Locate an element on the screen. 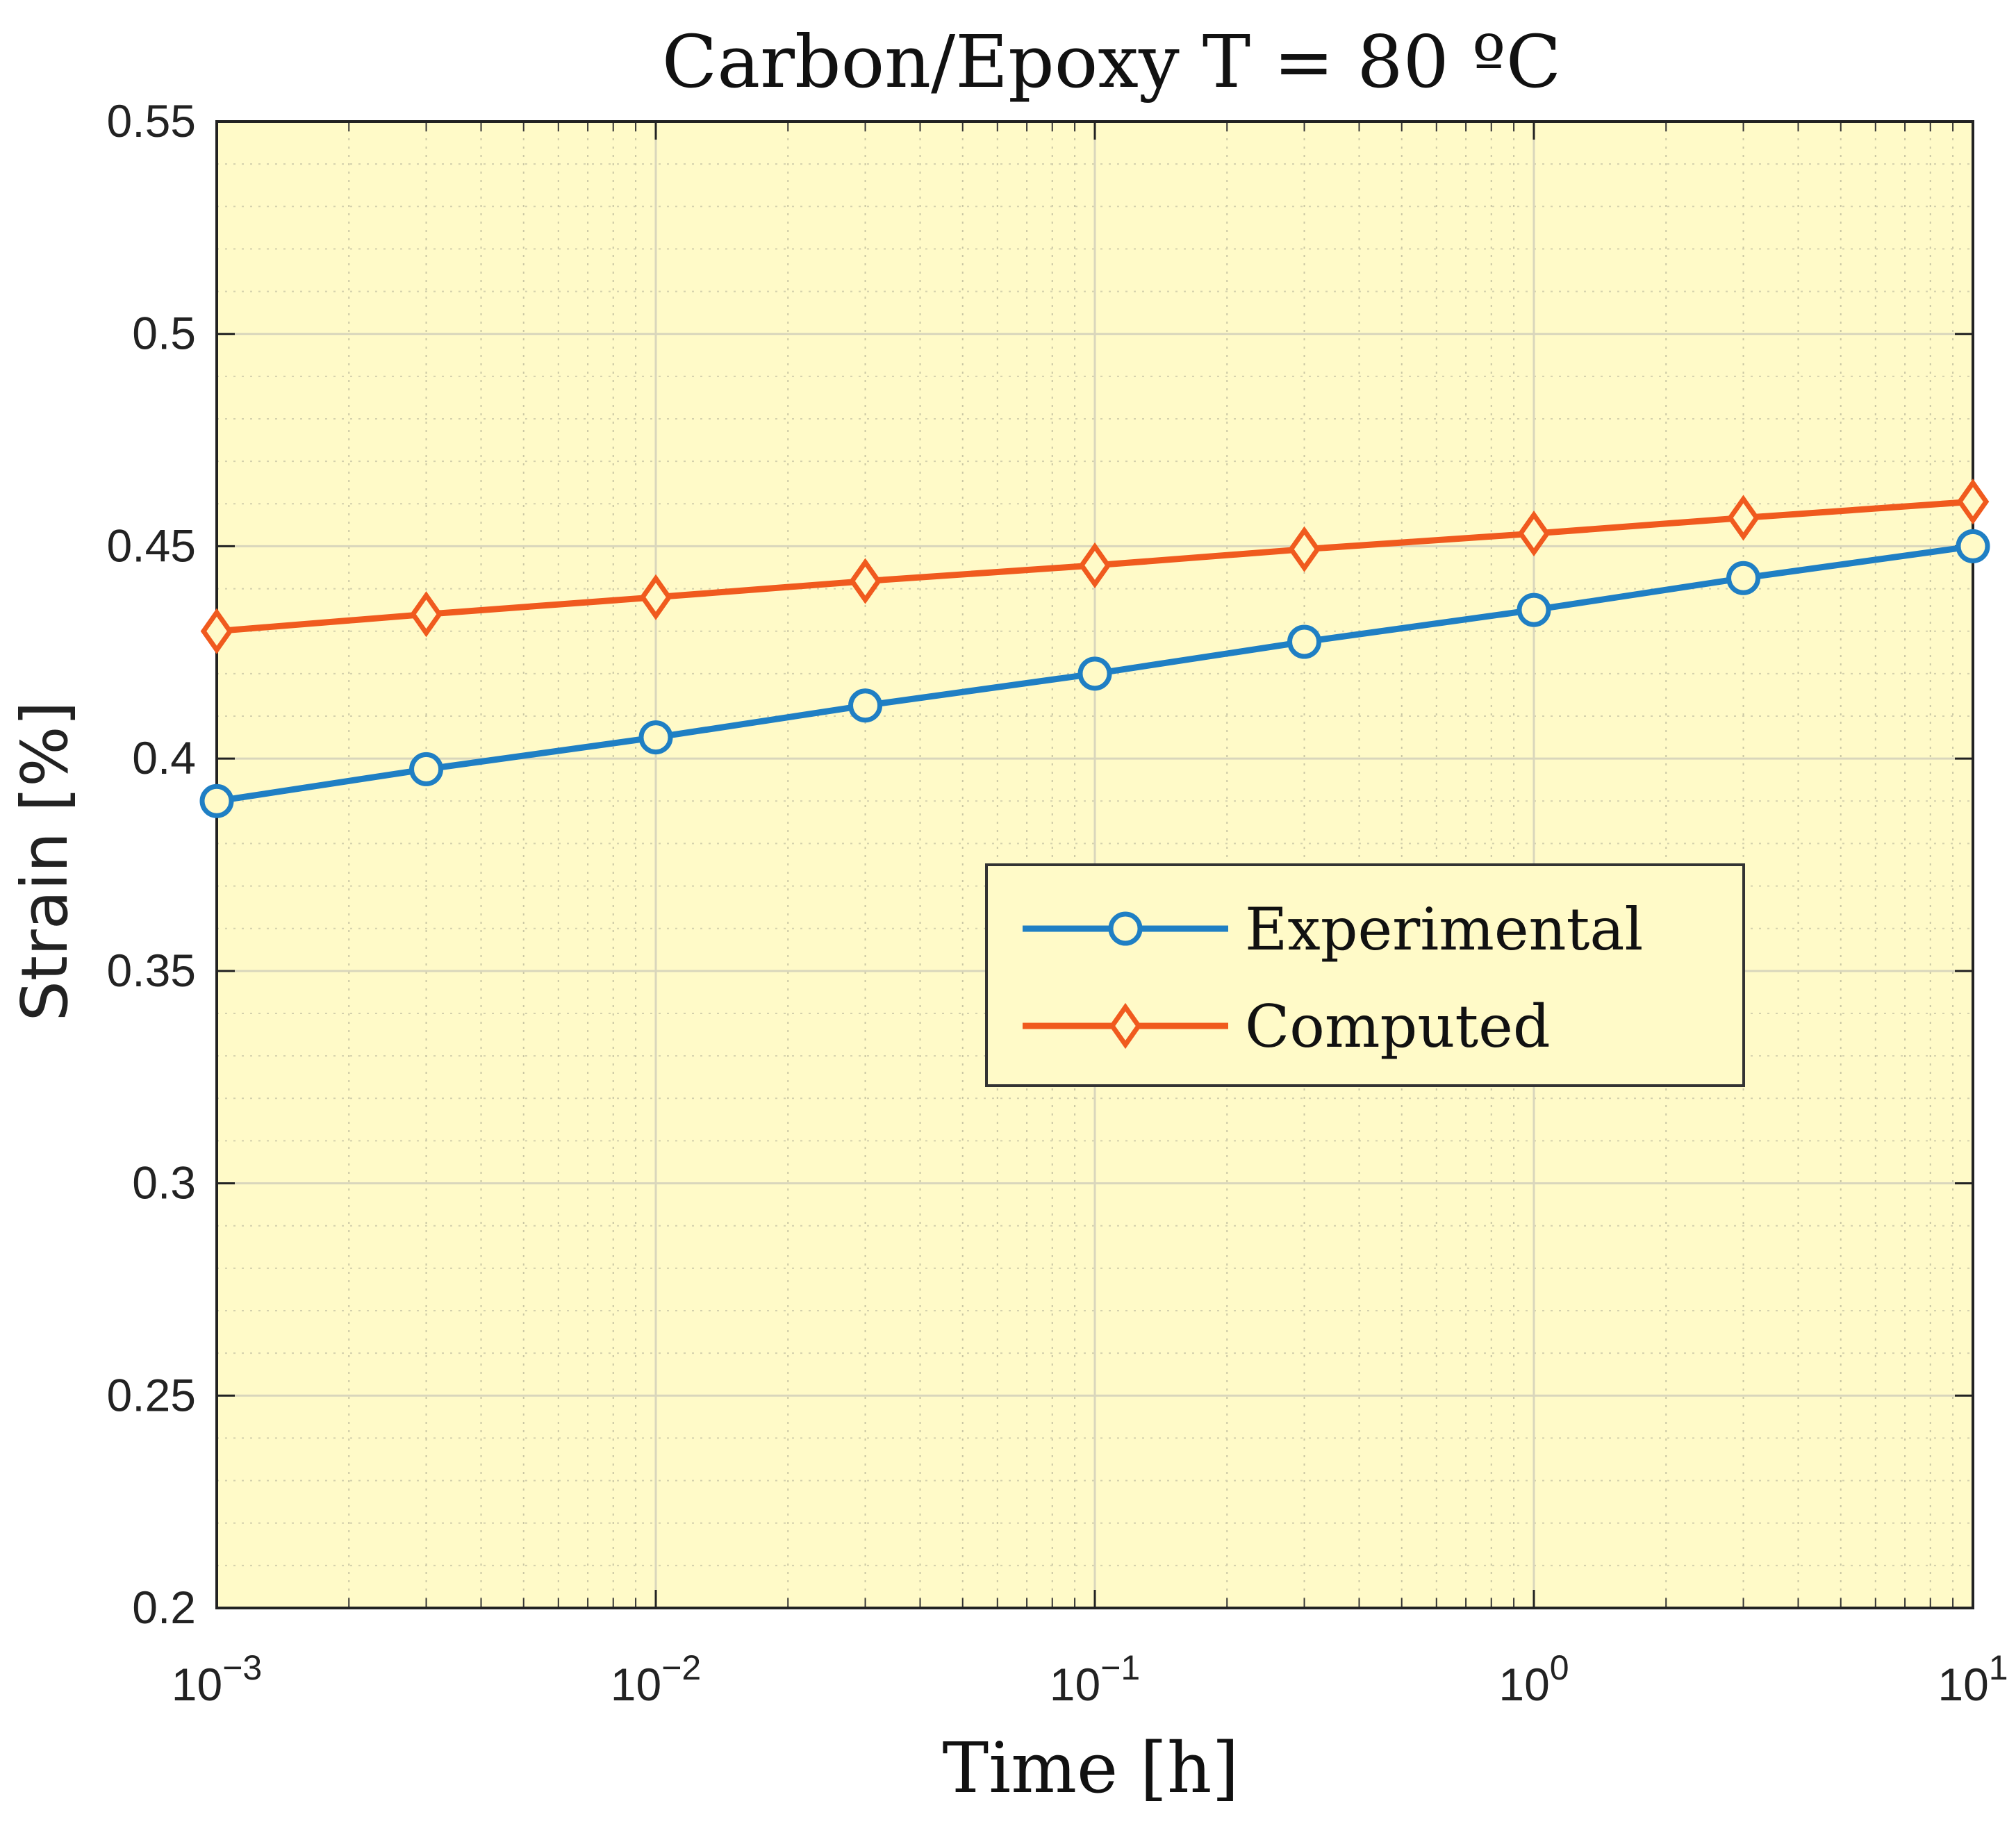 The height and width of the screenshot is (1824, 2016). x-tick-label: 10⁻¹ is located at coordinates (1095, 1679).